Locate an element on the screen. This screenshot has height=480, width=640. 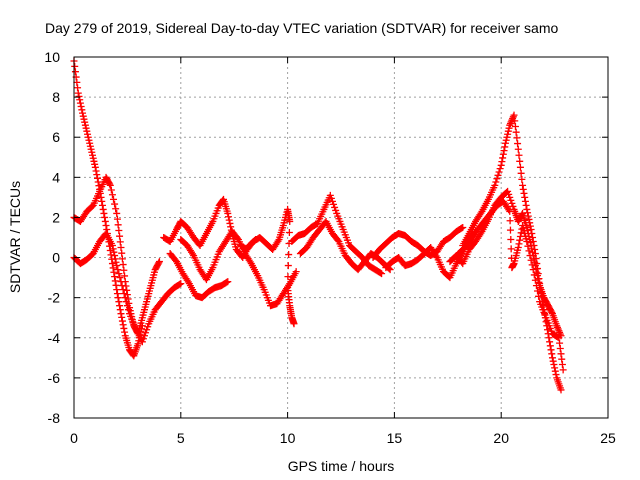
x-tick-label: 25 is located at coordinates (608, 438).